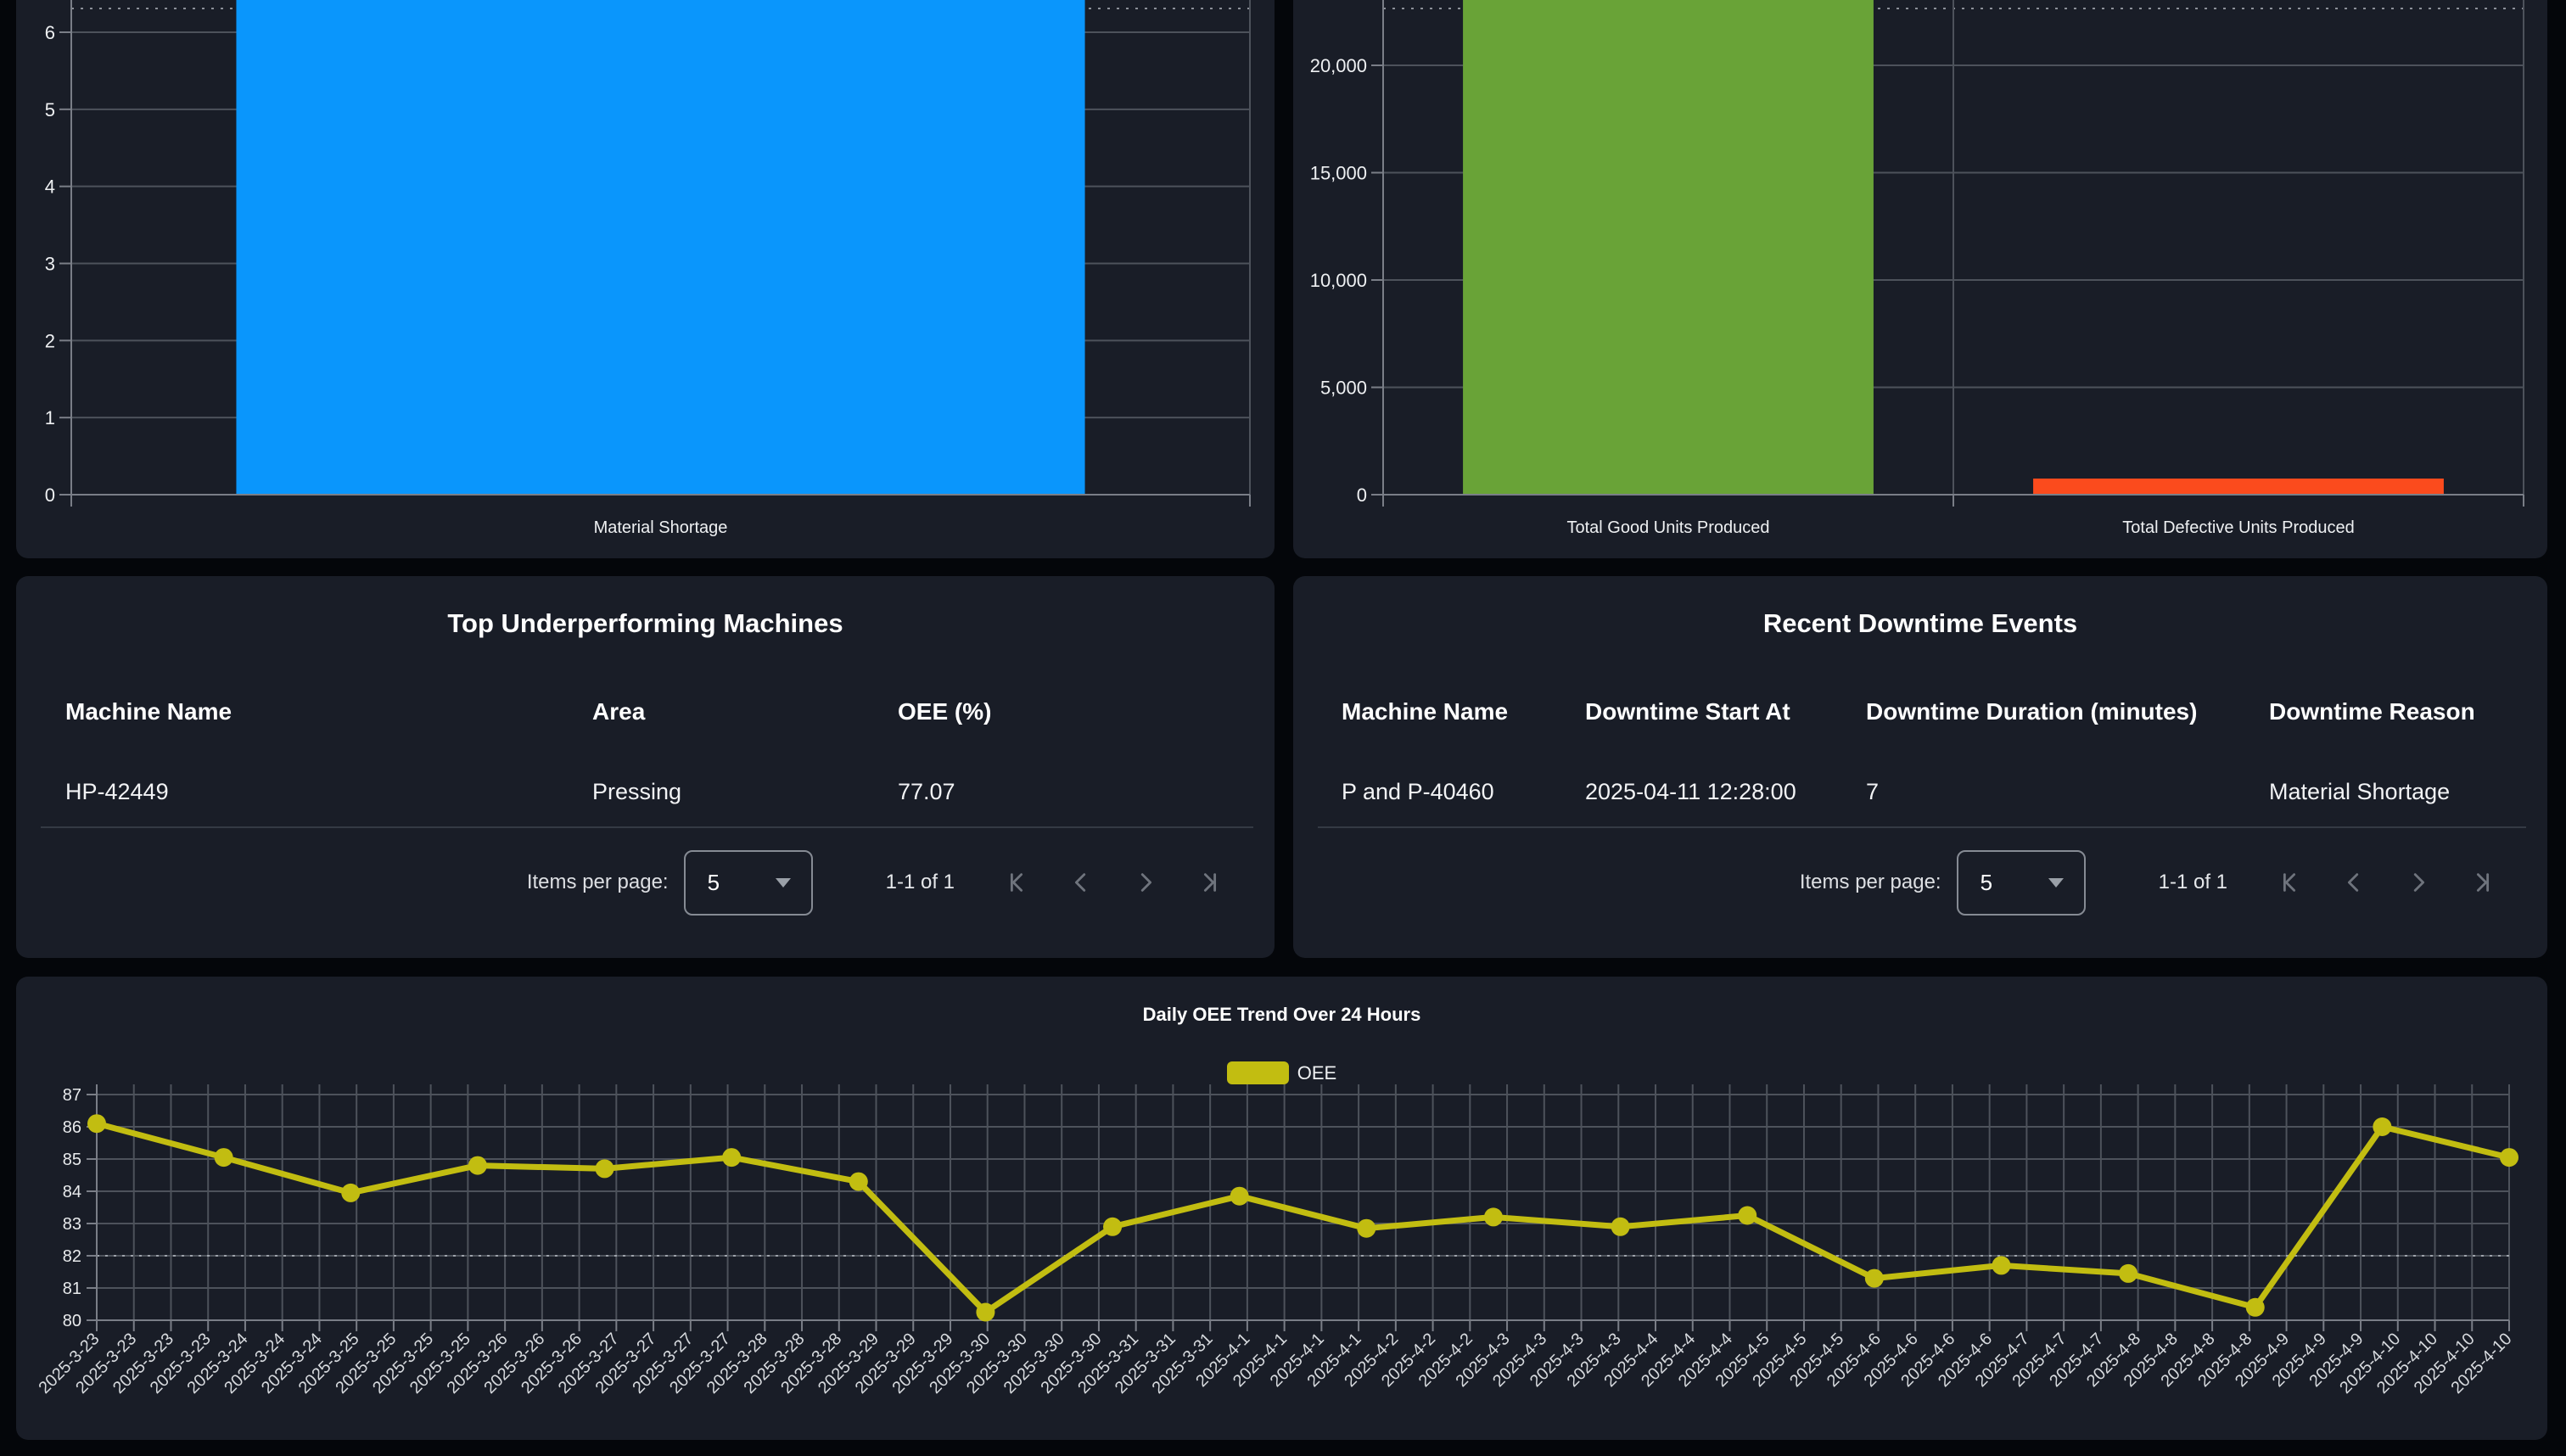  Describe the element at coordinates (2238, 527) in the screenshot. I see `svg-text: Total Defective Units Produced` at that location.